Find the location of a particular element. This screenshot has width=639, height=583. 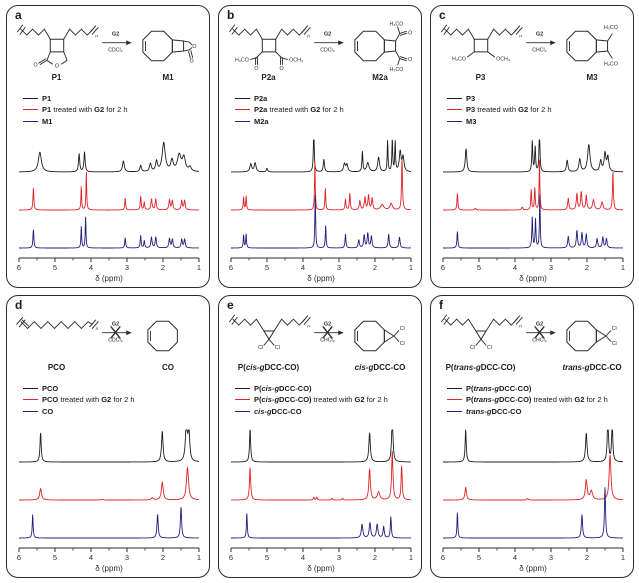

legend-label: P2a treated with G2 for 2 h is located at coordinates (299, 109).